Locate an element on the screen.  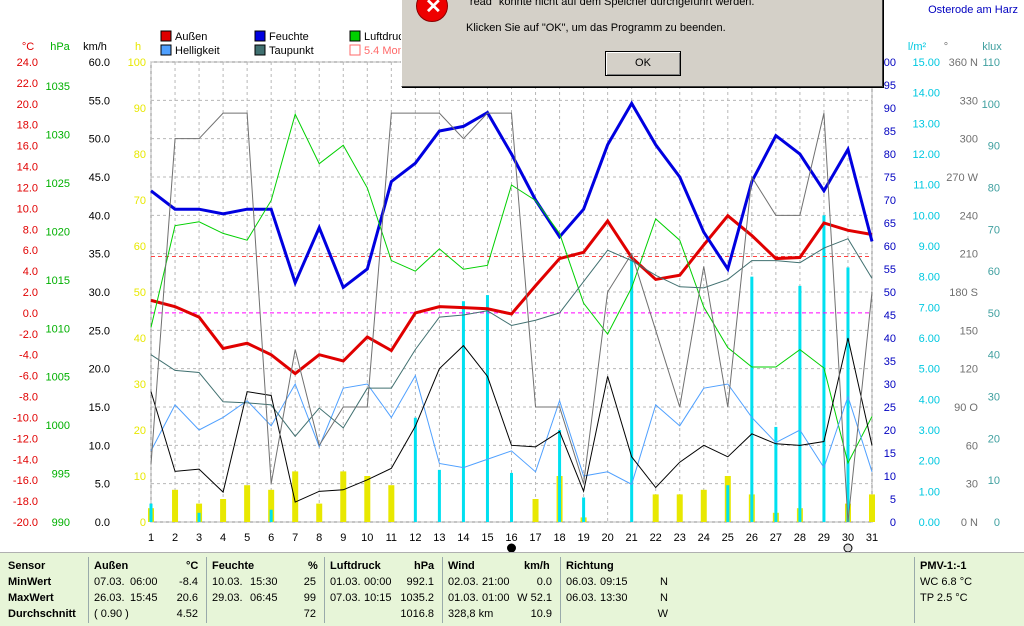
kmh-tick-label: 30.0 is located at coordinates (99, 293).